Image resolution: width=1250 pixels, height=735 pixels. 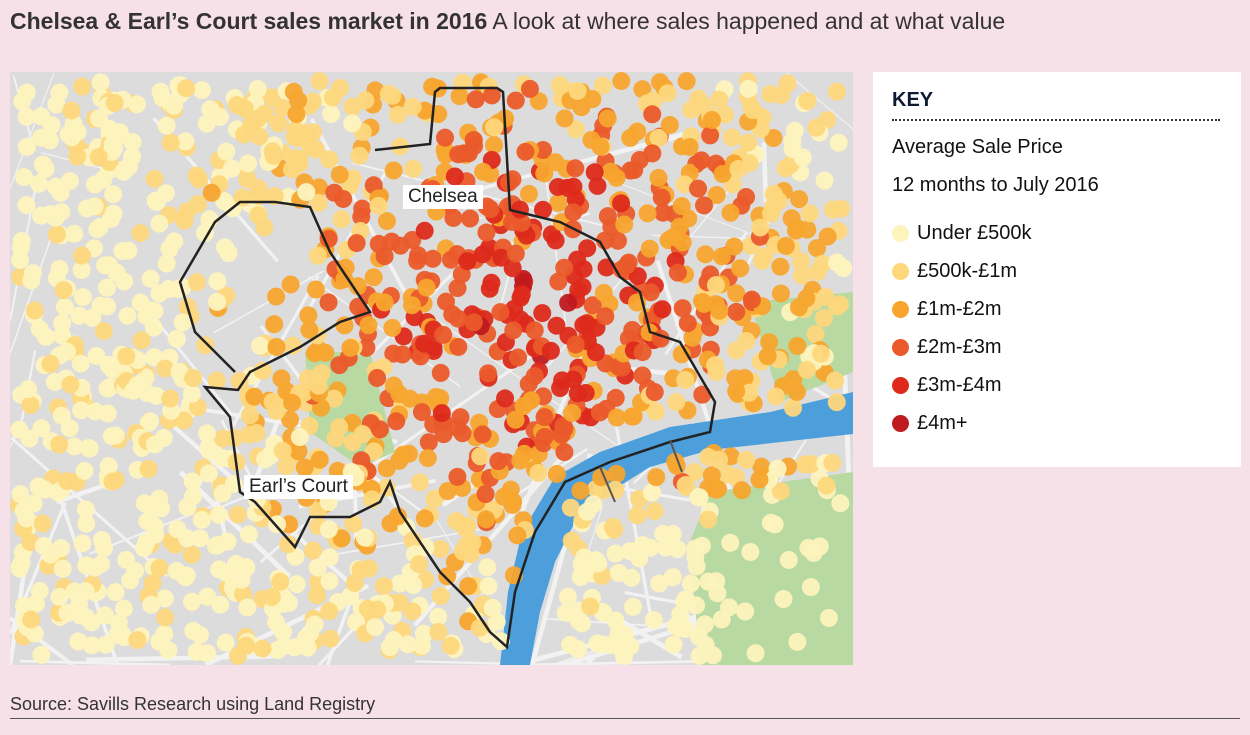 I want to click on key-subtitle: Average Sale Price, so click(x=977, y=147).